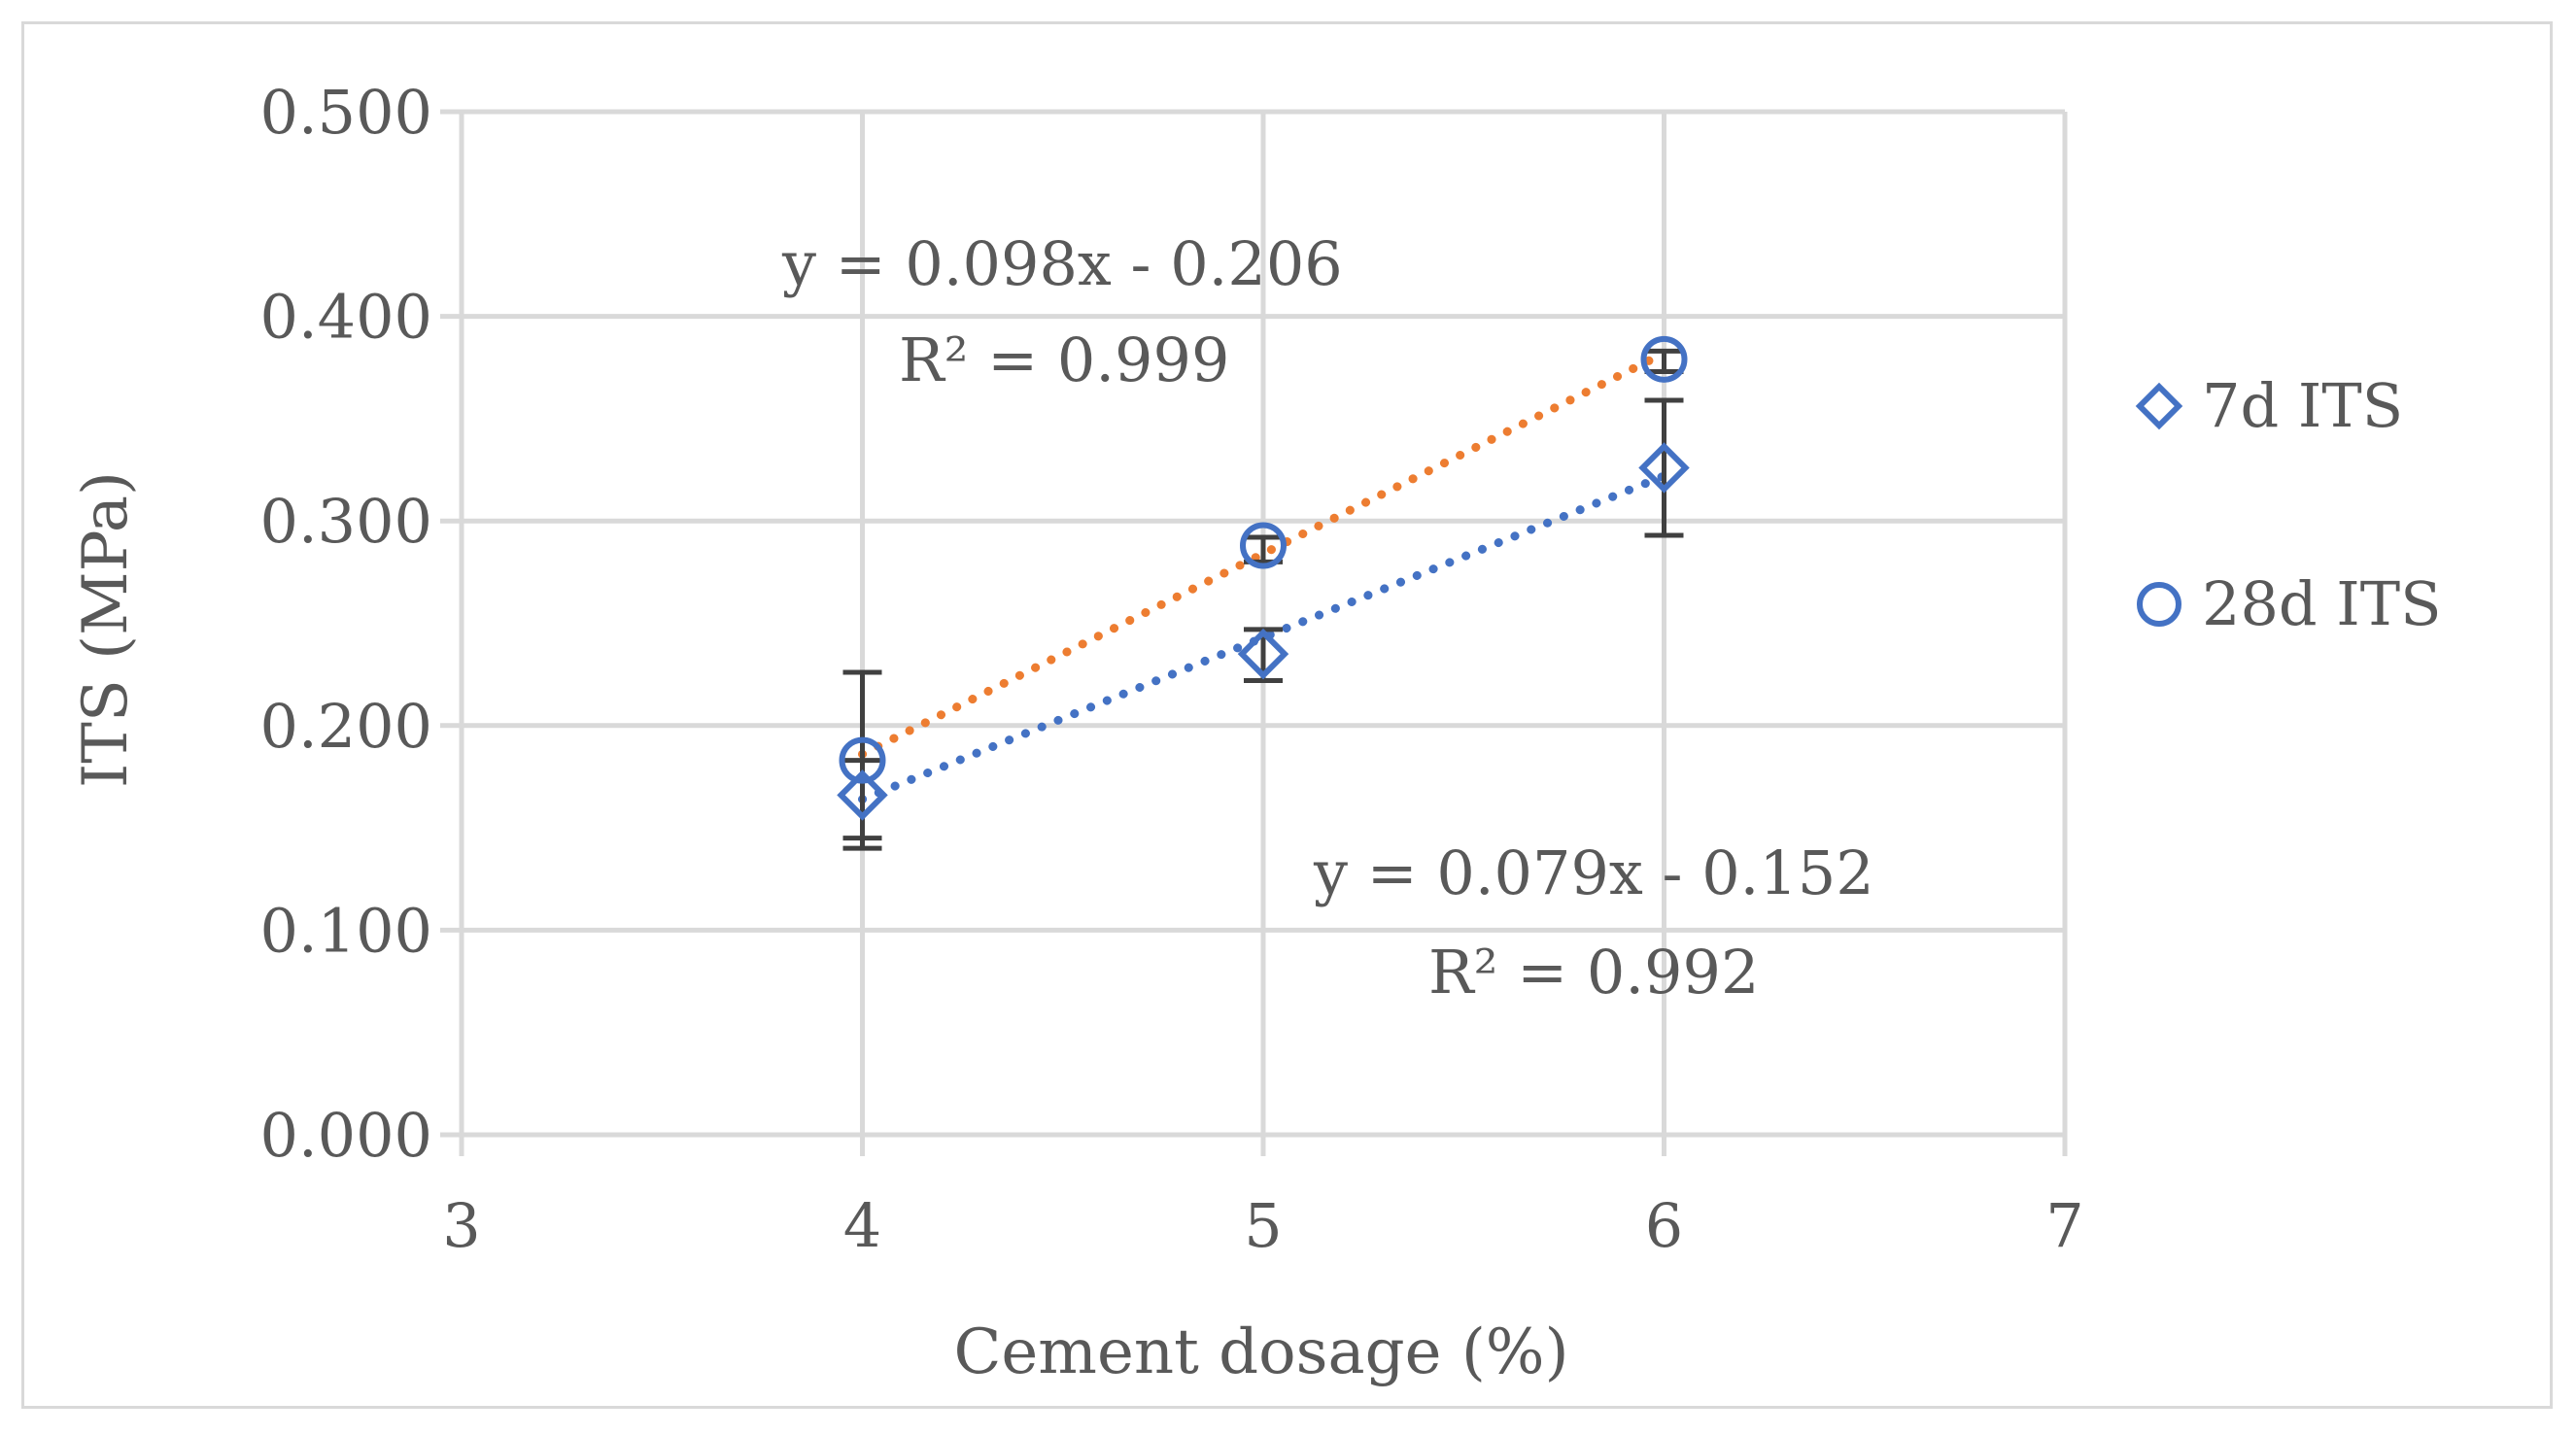  Describe the element at coordinates (2159, 605) in the screenshot. I see `circle-icon` at that location.